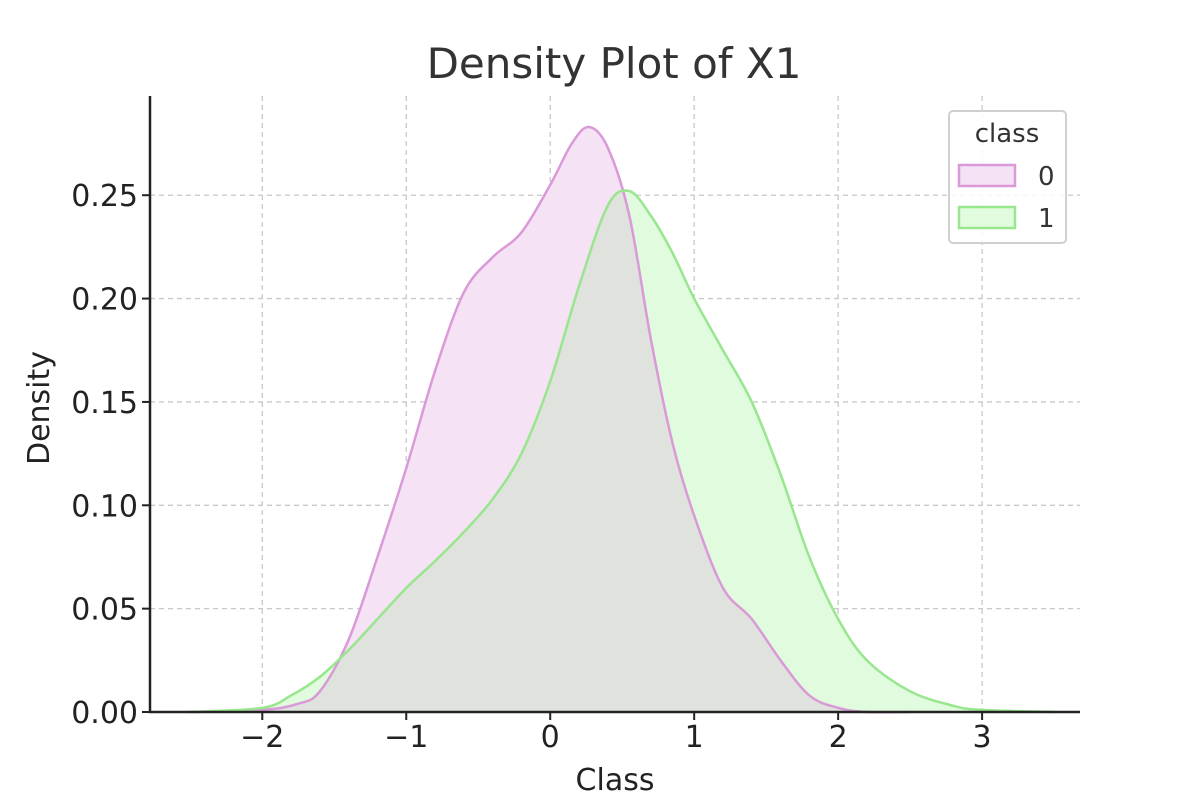 The height and width of the screenshot is (800, 1200). I want to click on y-axis-label: Density, so click(39, 408).